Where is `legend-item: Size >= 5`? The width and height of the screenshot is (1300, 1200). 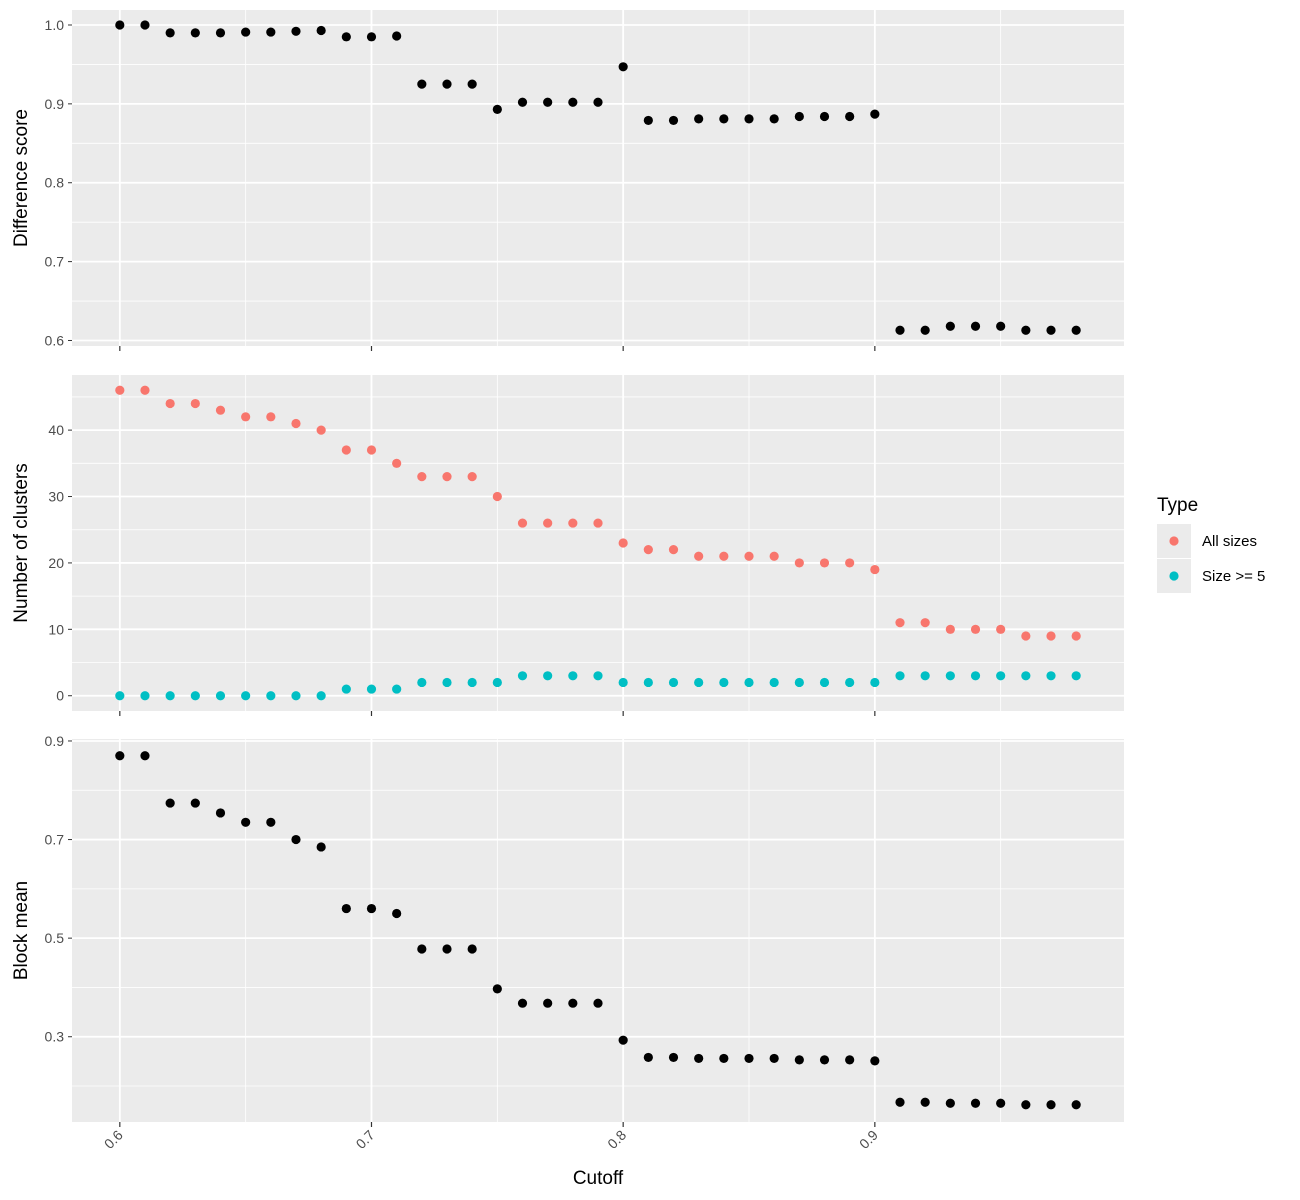 legend-item: Size >= 5 is located at coordinates (1211, 576).